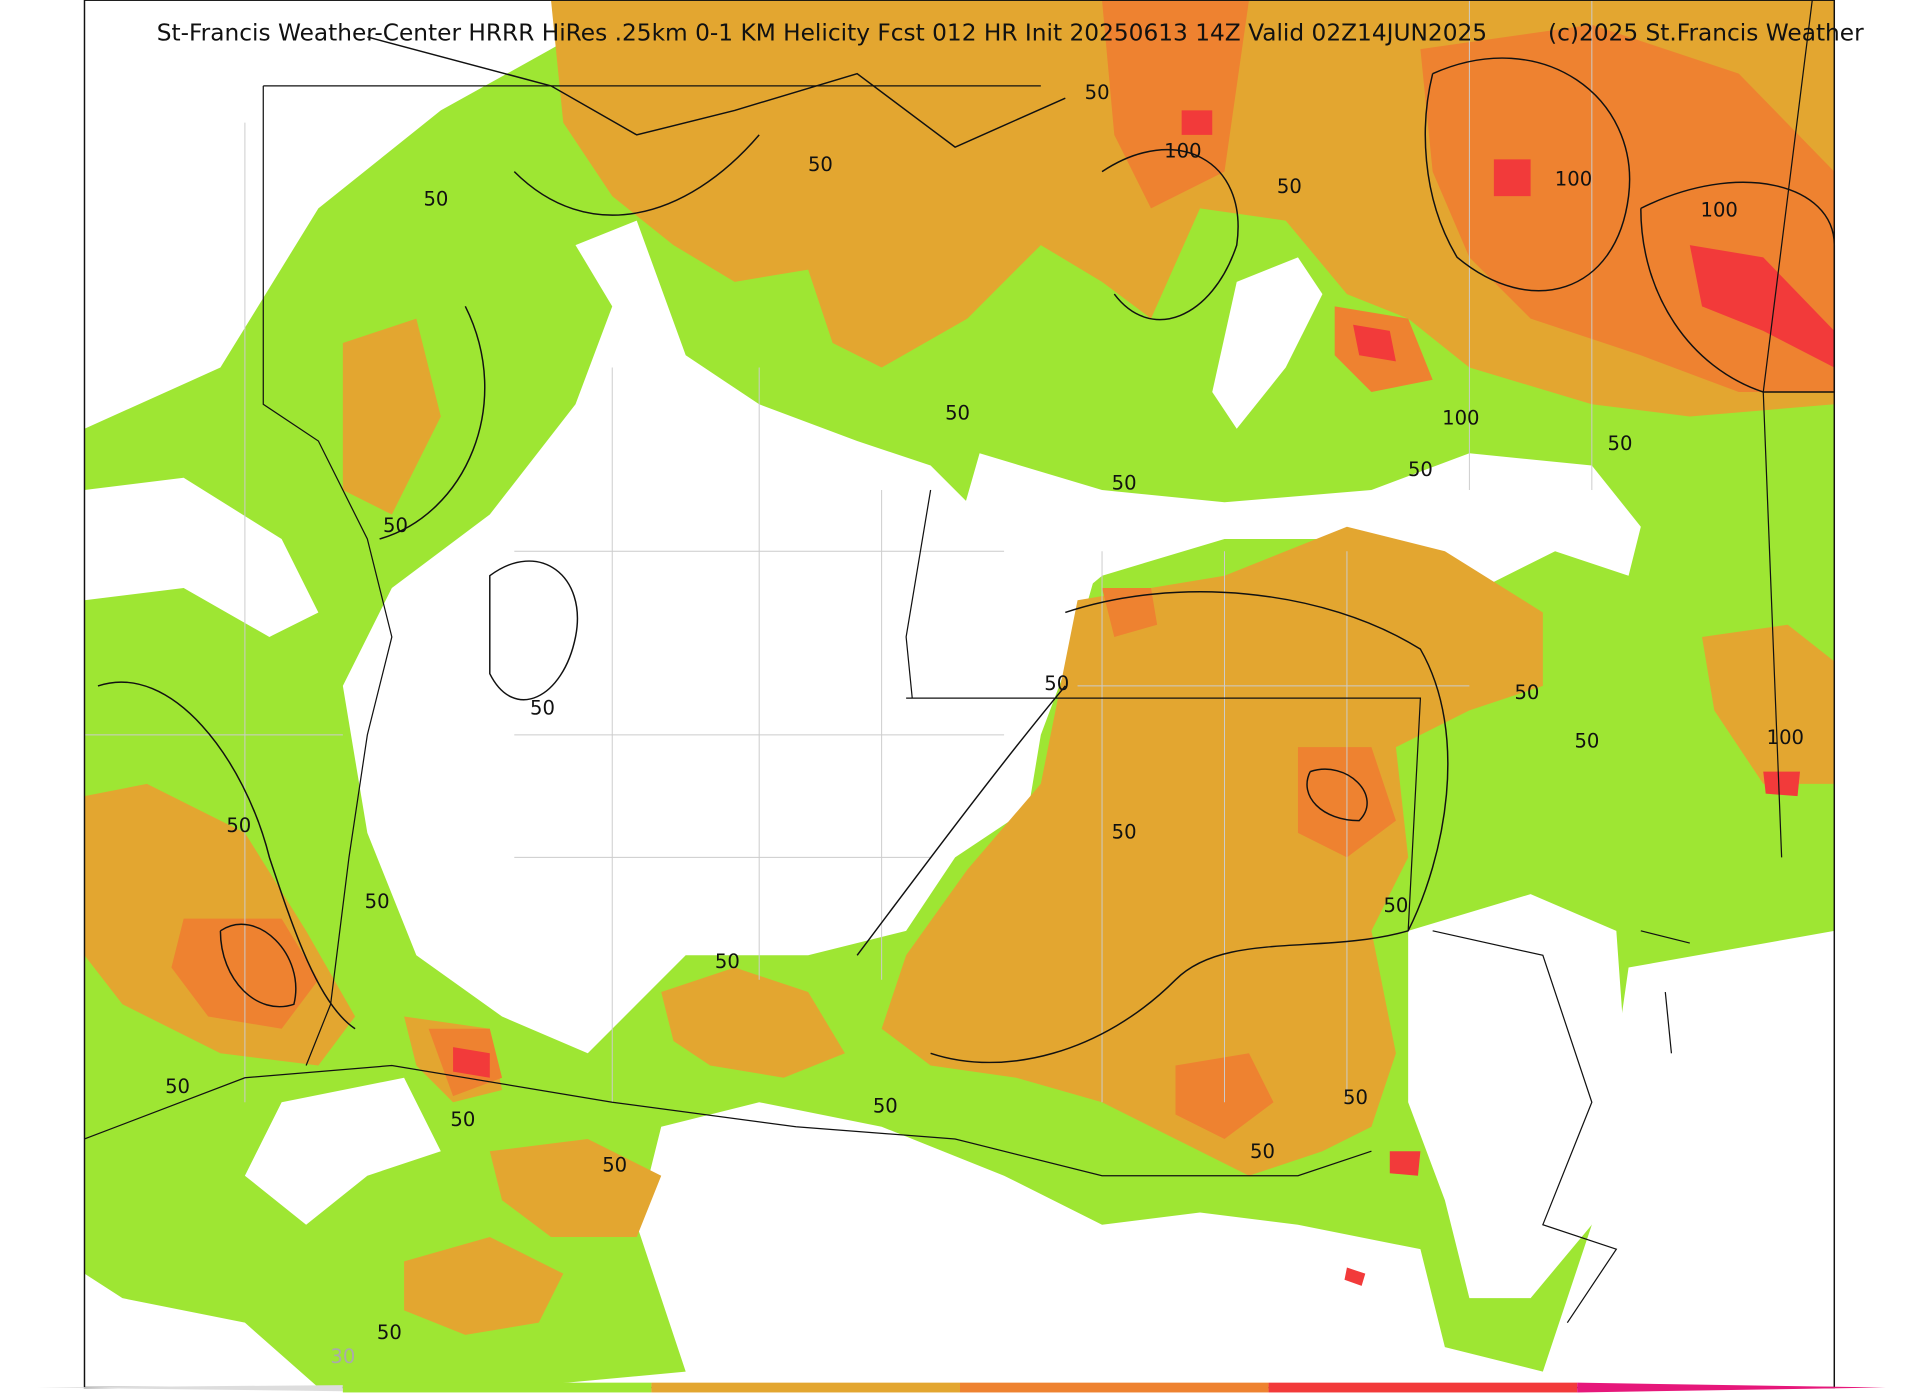 The height and width of the screenshot is (1400, 1920). Describe the element at coordinates (961, 1369) in the screenshot. I see `colorbar: 30` at that location.